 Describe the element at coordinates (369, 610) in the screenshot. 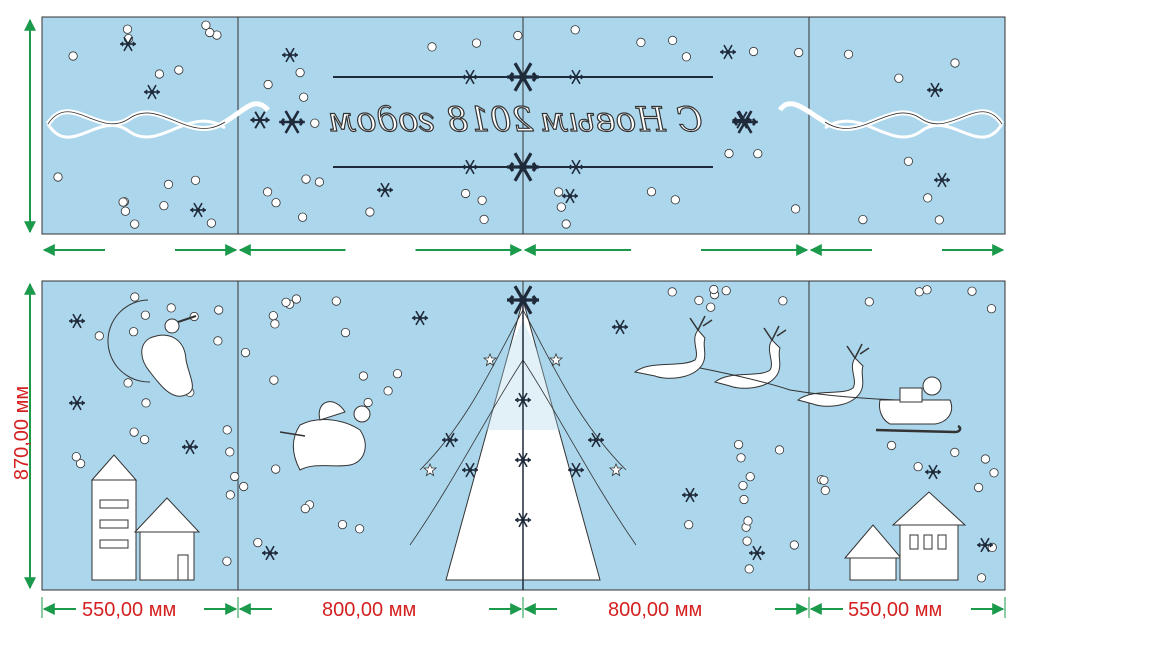

I see `width-label-center-left: 800,00 мм` at that location.